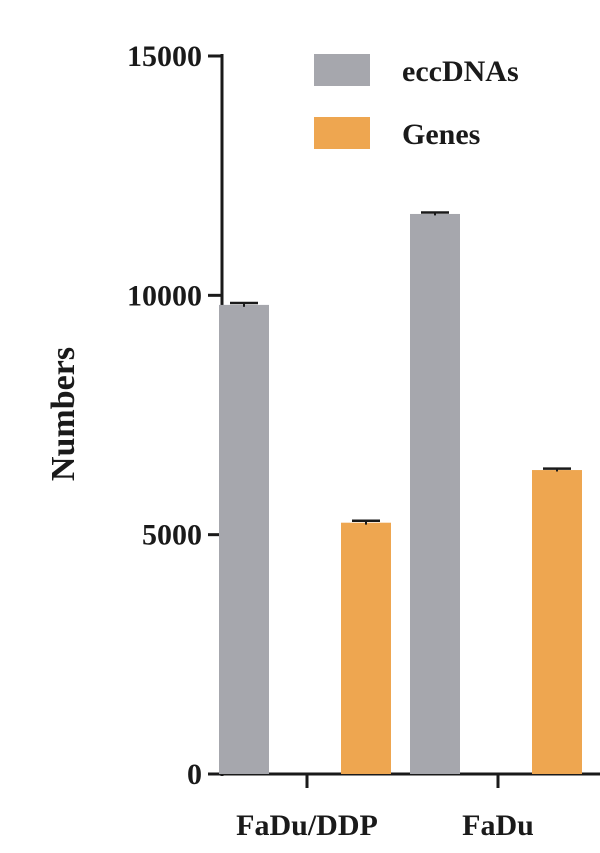  What do you see at coordinates (164, 295) in the screenshot?
I see `y-tick-label: 10000` at bounding box center [164, 295].